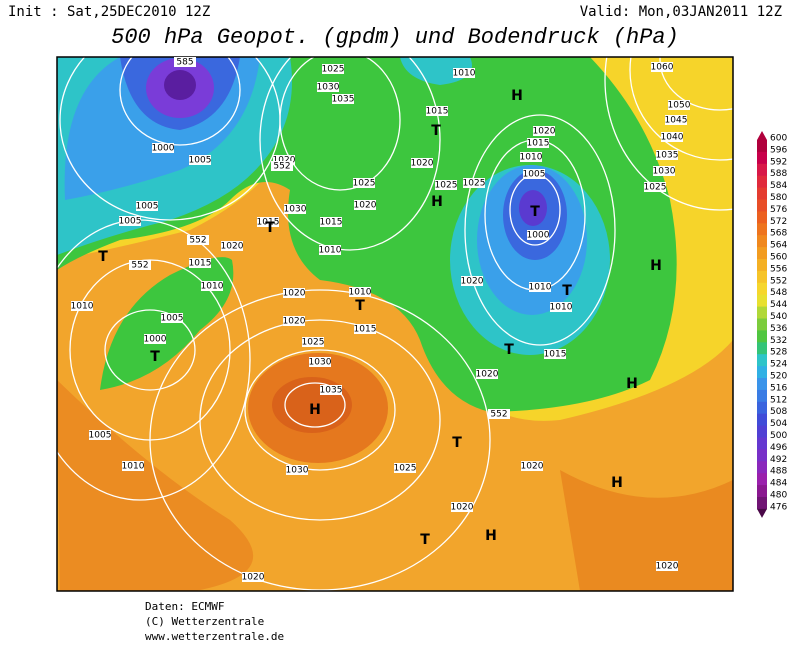 The image size is (790, 648). Describe the element at coordinates (646, 530) in the screenshot. I see `field-orange-dark` at that location.